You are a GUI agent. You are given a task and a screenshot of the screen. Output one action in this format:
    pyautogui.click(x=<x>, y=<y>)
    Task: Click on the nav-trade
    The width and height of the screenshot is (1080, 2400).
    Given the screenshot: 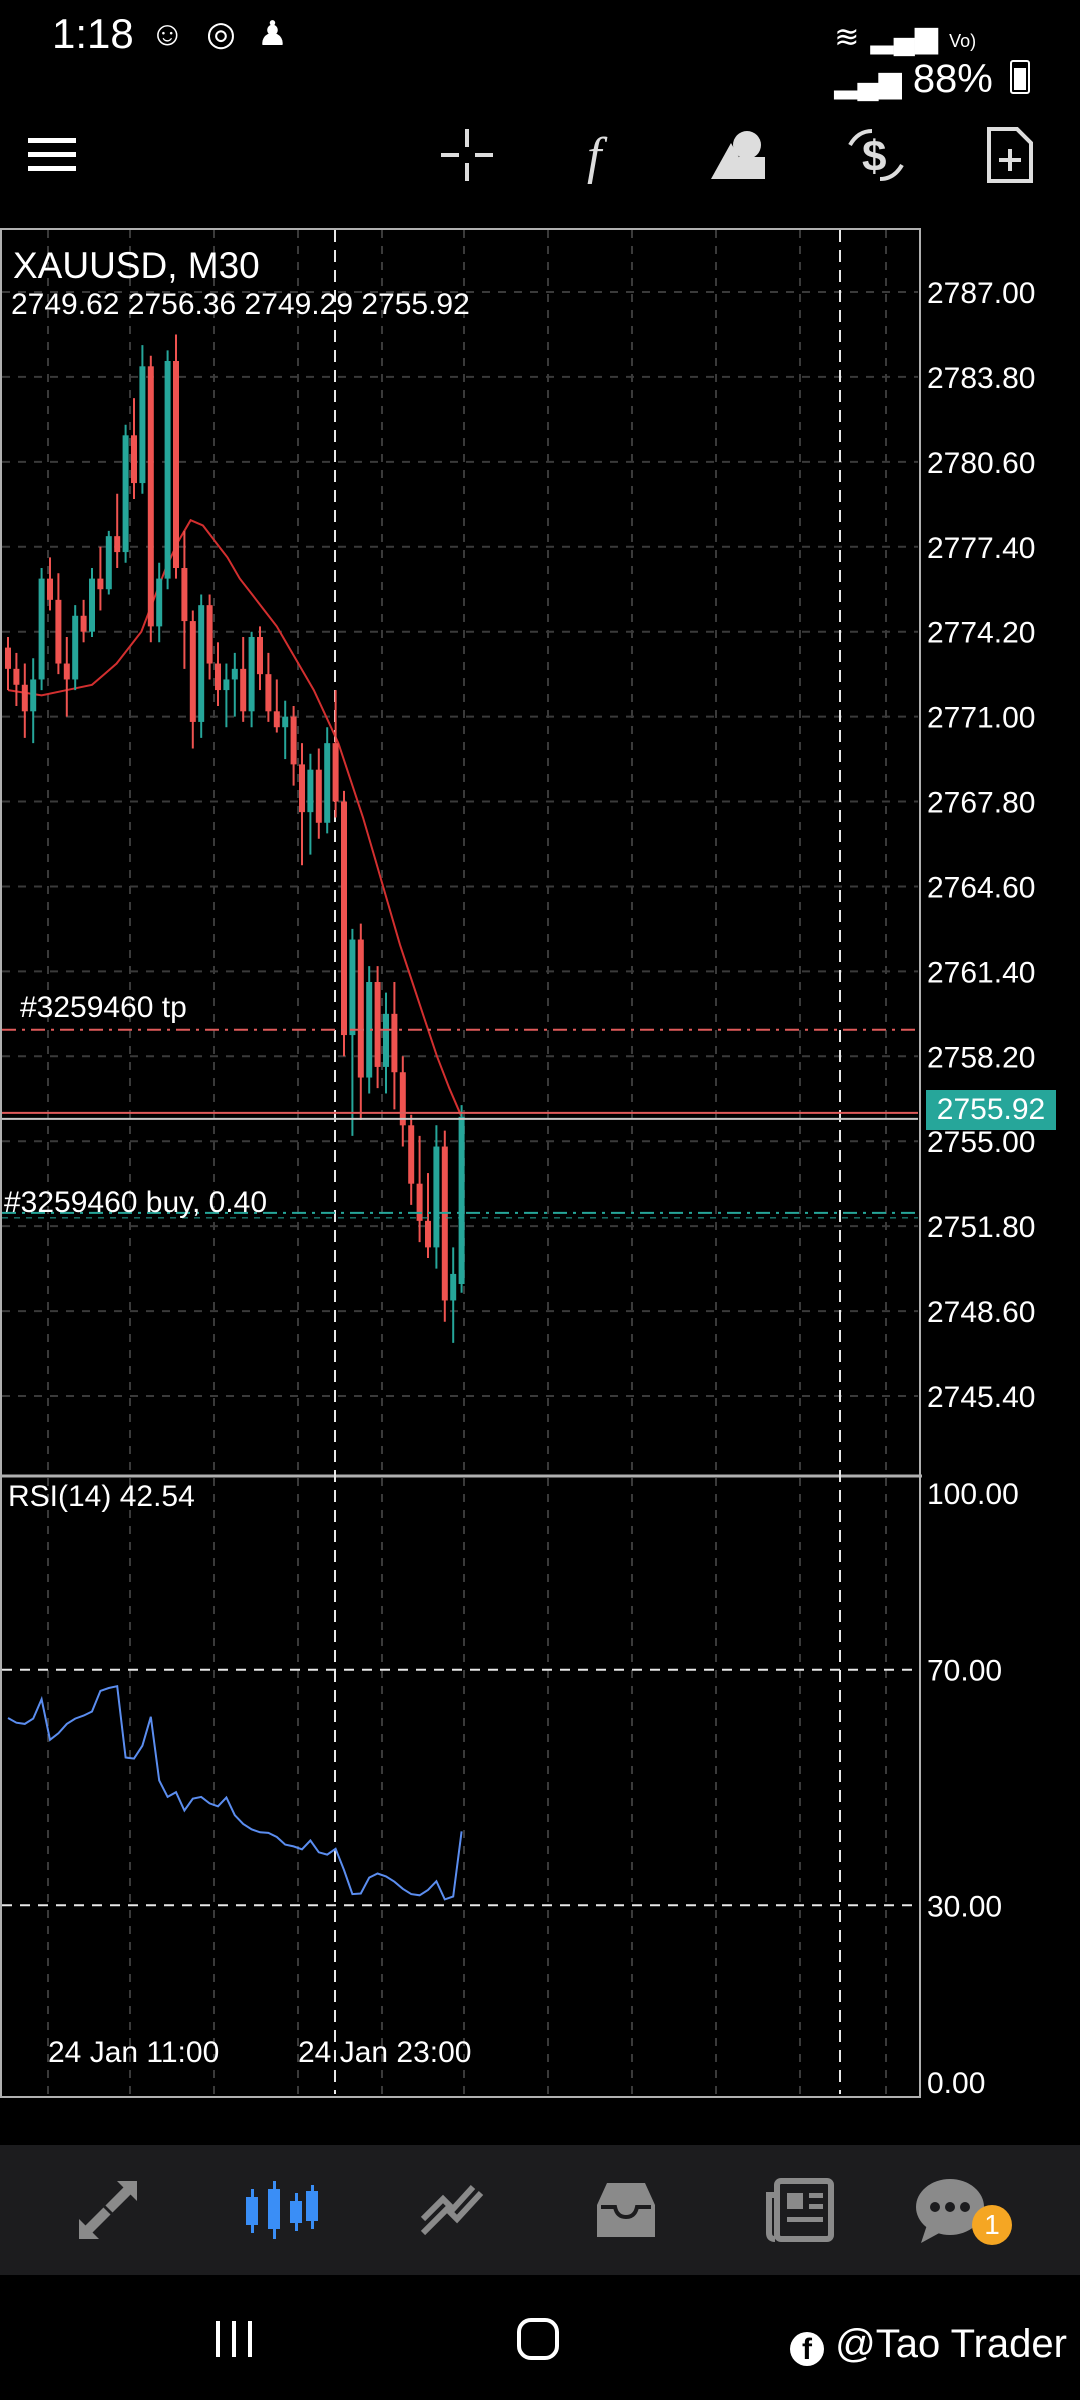 What is the action you would take?
    pyautogui.click(x=452, y=2210)
    